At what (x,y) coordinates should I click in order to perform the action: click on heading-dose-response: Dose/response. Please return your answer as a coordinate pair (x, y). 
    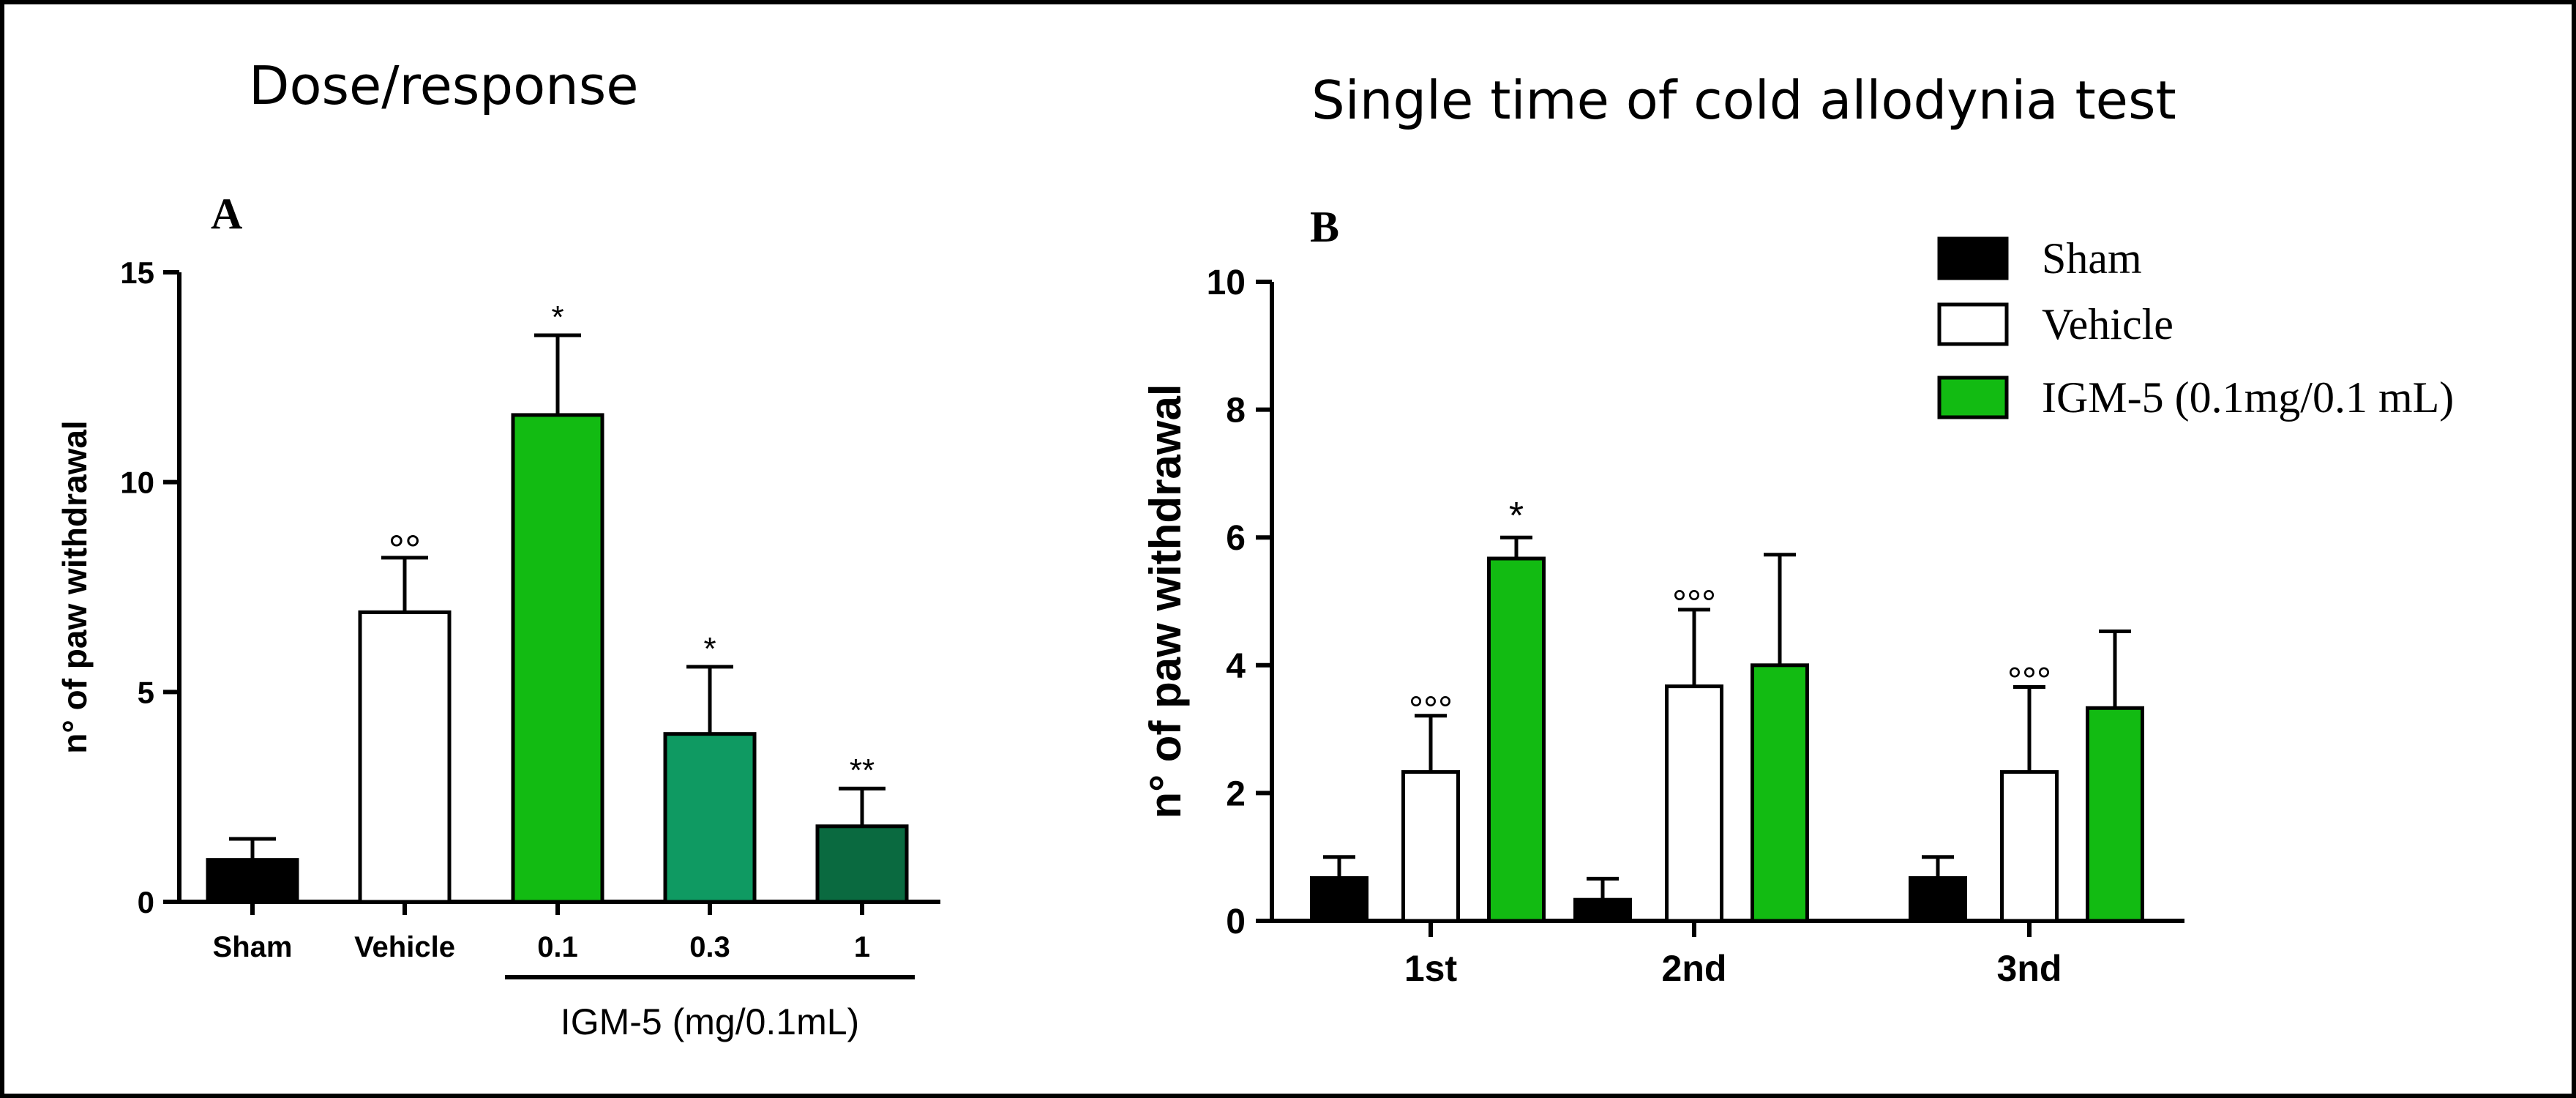
    Looking at the image, I should click on (444, 85).